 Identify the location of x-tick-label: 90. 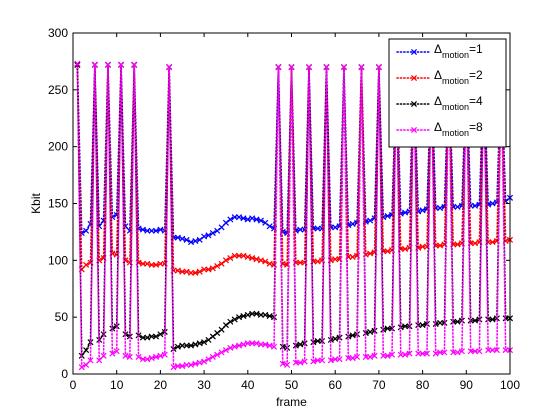
(467, 385).